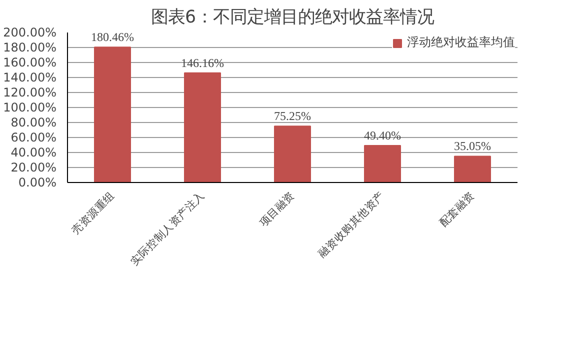 The image size is (561, 352). What do you see at coordinates (37, 183) in the screenshot?
I see `y-tick-label: 0.00%` at bounding box center [37, 183].